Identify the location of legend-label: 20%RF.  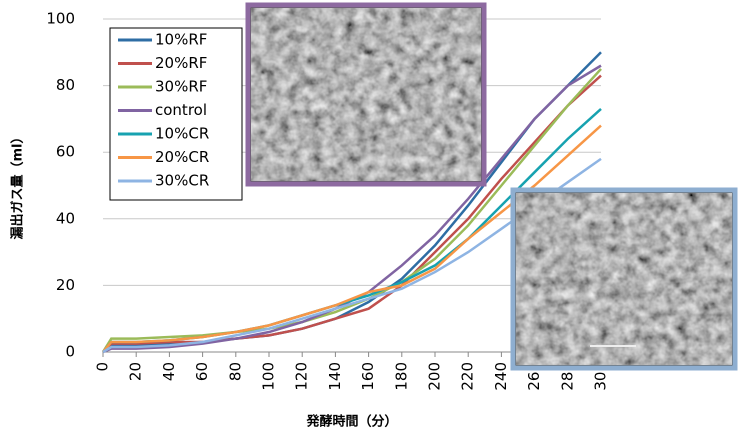
(181, 63).